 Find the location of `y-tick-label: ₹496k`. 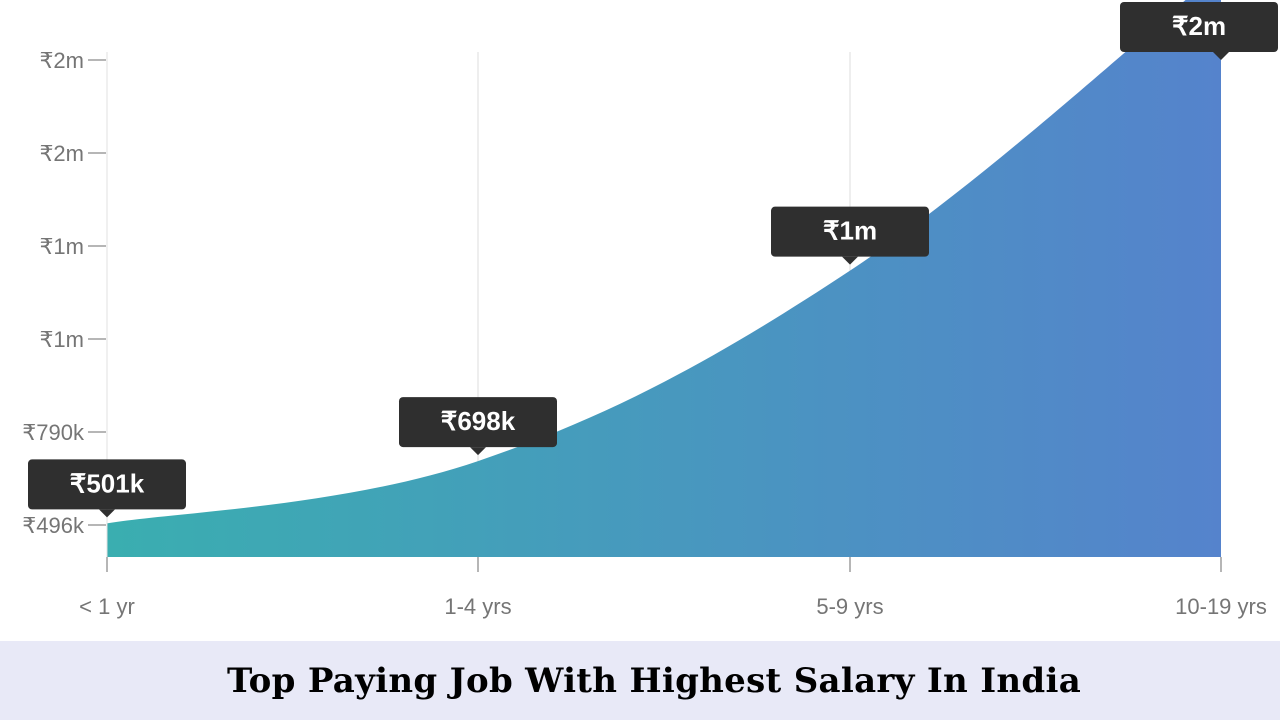

y-tick-label: ₹496k is located at coordinates (53, 525).